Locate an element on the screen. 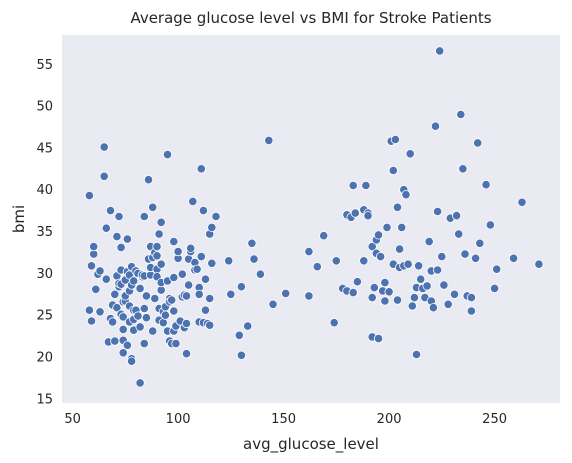 This screenshot has height=463, width=572. y-tick-label: 50 is located at coordinates (44, 107).